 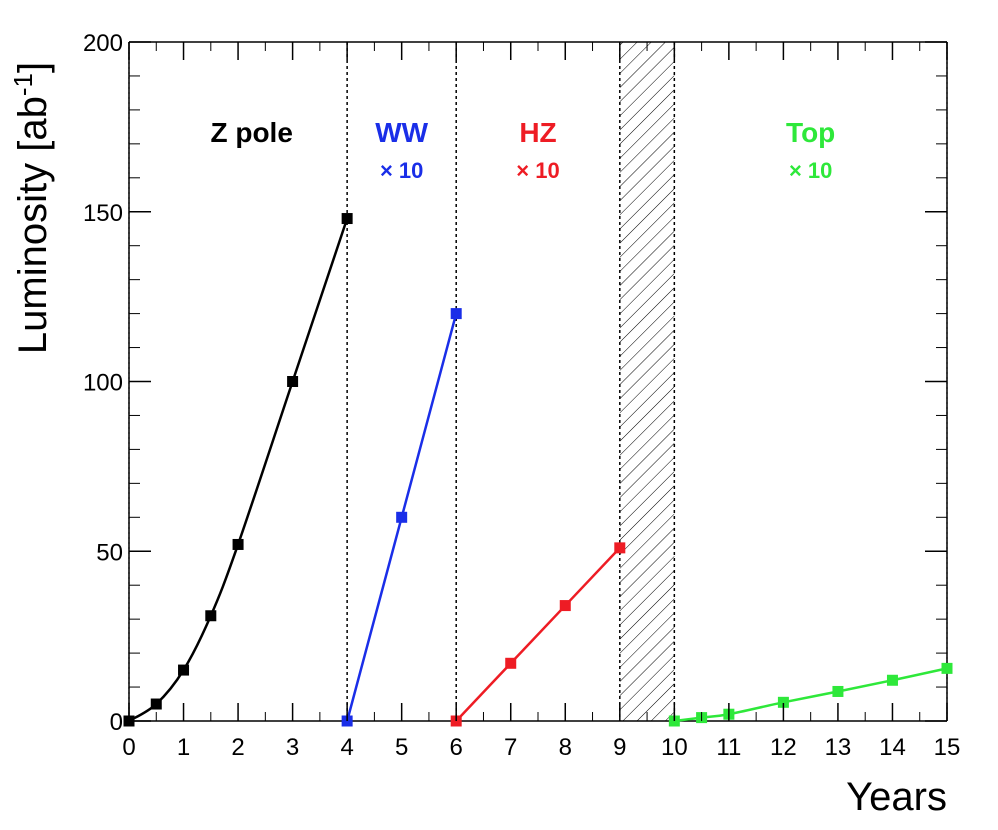 What do you see at coordinates (537, 132) in the screenshot?
I see `region-label-hz: HZ` at bounding box center [537, 132].